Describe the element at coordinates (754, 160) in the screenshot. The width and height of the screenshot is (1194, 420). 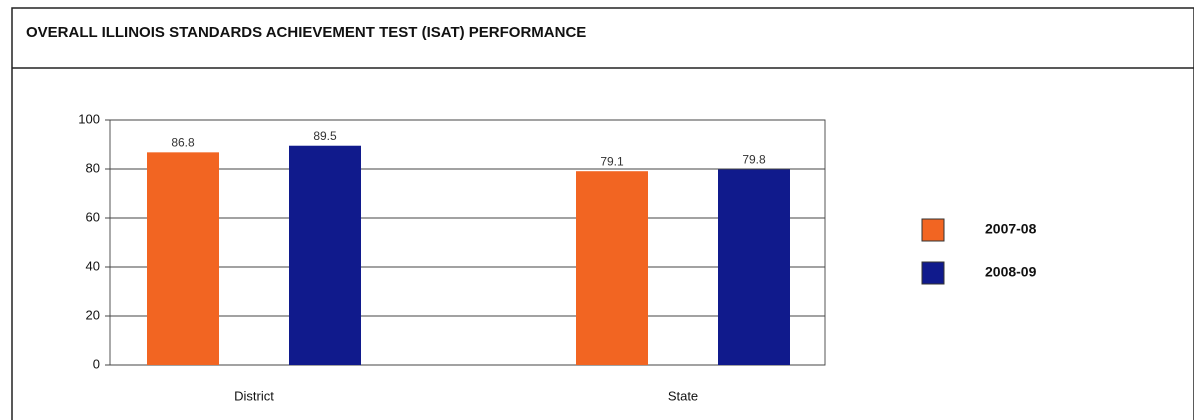
I see `value-label: 79.8` at that location.